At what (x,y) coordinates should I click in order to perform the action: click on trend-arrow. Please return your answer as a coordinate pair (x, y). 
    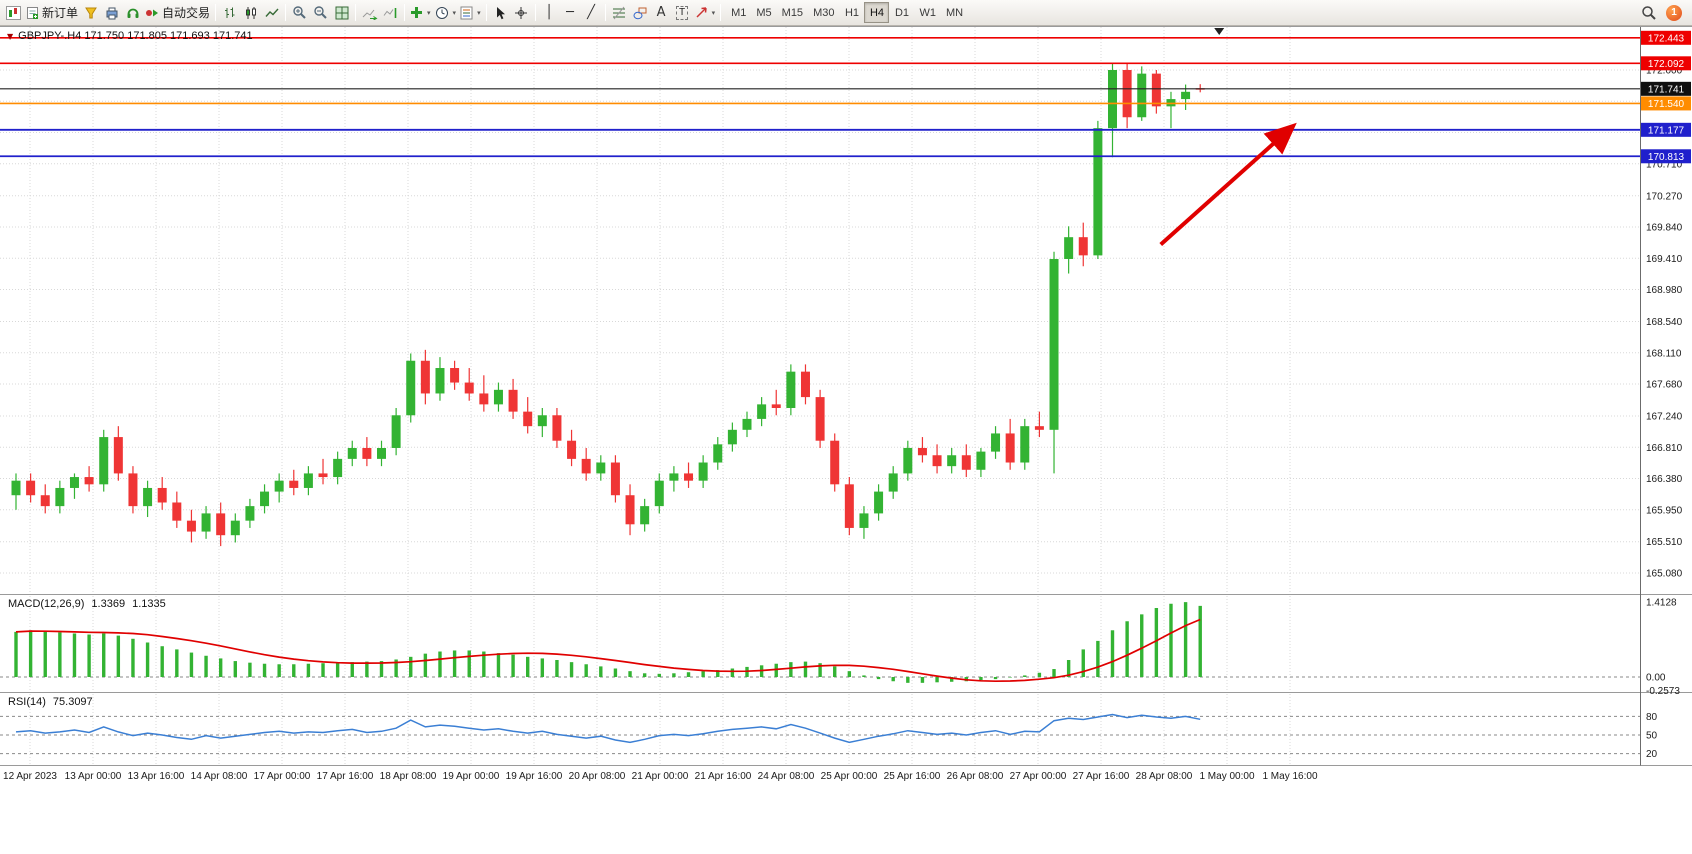
    Looking at the image, I should click on (1228, 184).